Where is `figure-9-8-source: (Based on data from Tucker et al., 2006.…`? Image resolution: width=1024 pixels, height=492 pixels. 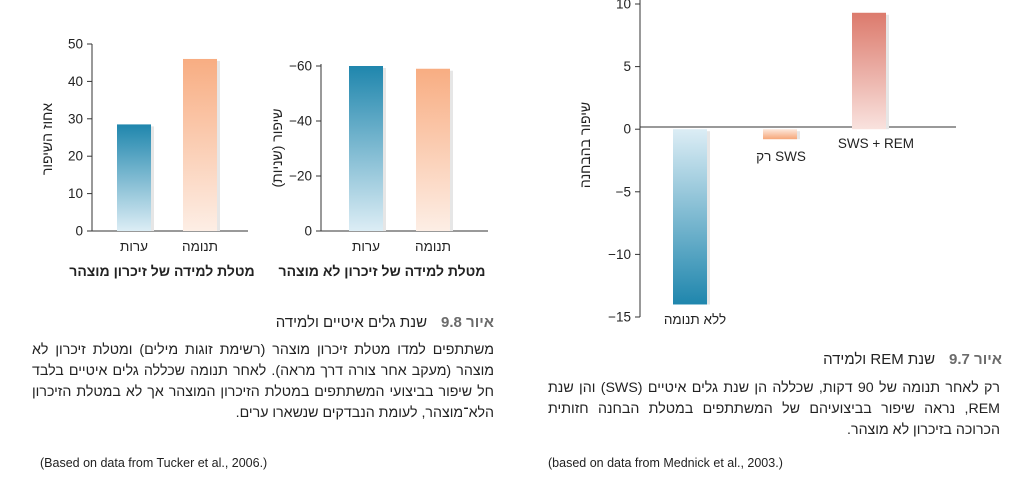 figure-9-8-source: (Based on data from Tucker et al., 2006.… is located at coordinates (154, 463).